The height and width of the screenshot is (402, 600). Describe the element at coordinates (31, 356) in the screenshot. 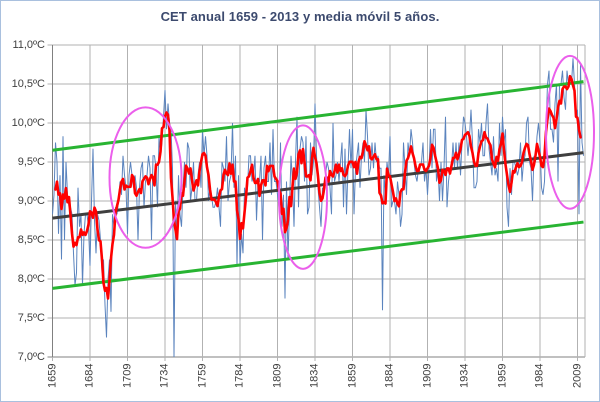

I see `y-axis-label: 7,0ºC` at that location.